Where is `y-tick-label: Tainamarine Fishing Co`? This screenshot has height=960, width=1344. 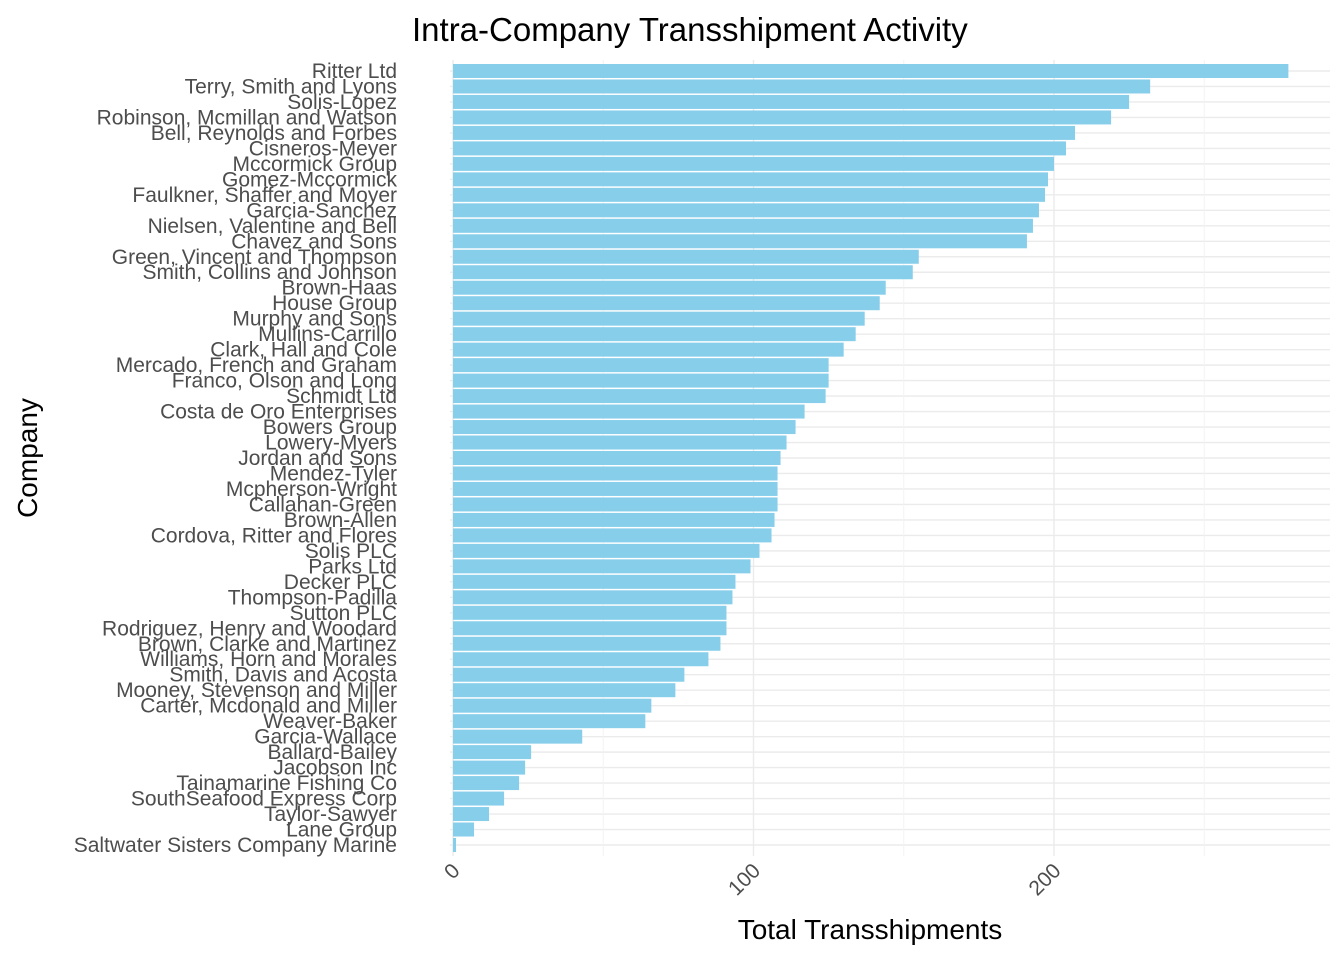
y-tick-label: Tainamarine Fishing Co is located at coordinates (286, 783).